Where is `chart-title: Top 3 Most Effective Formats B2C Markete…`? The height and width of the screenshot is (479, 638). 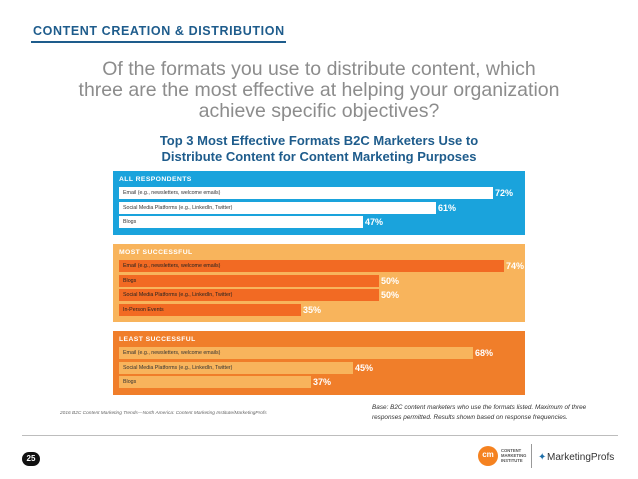
chart-title: Top 3 Most Effective Formats B2C Markete… is located at coordinates (319, 149).